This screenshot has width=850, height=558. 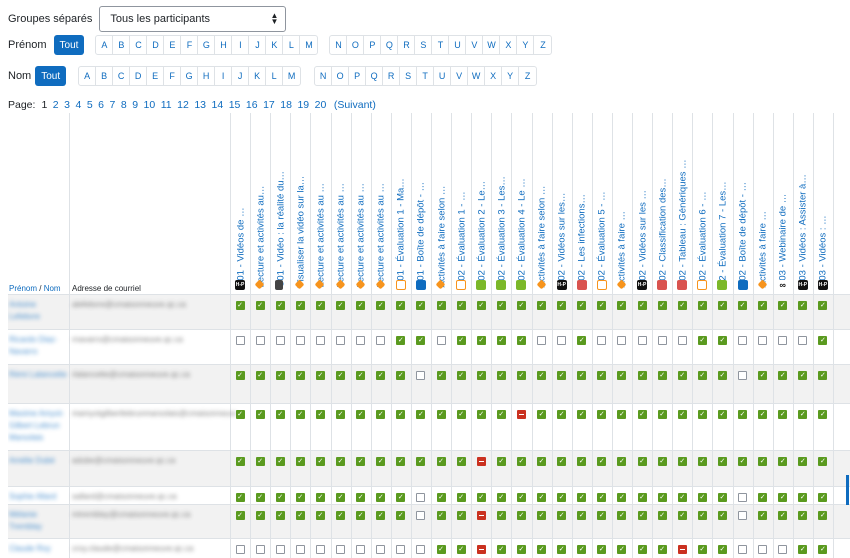 What do you see at coordinates (509, 45) in the screenshot?
I see `firstname-letter-x: X` at bounding box center [509, 45].